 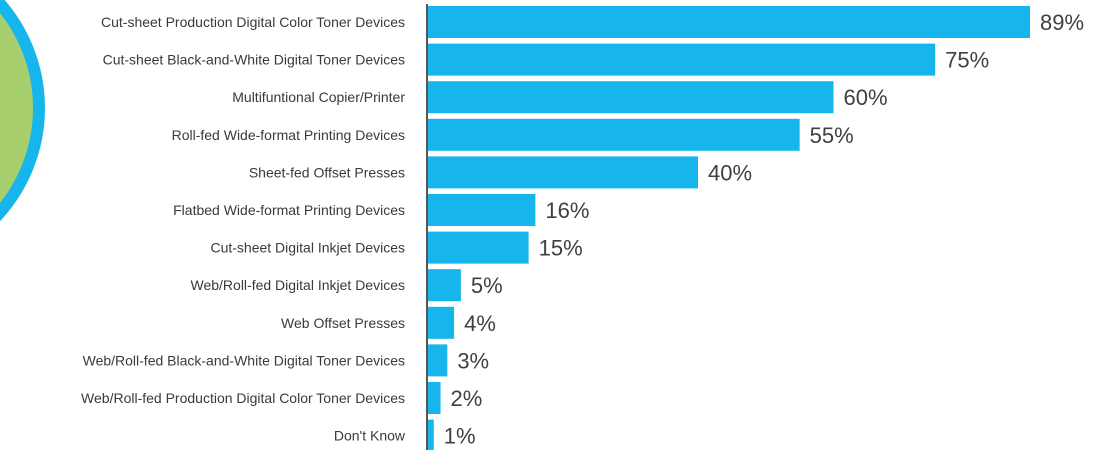 I want to click on circle-inner-fill, so click(x=16, y=108).